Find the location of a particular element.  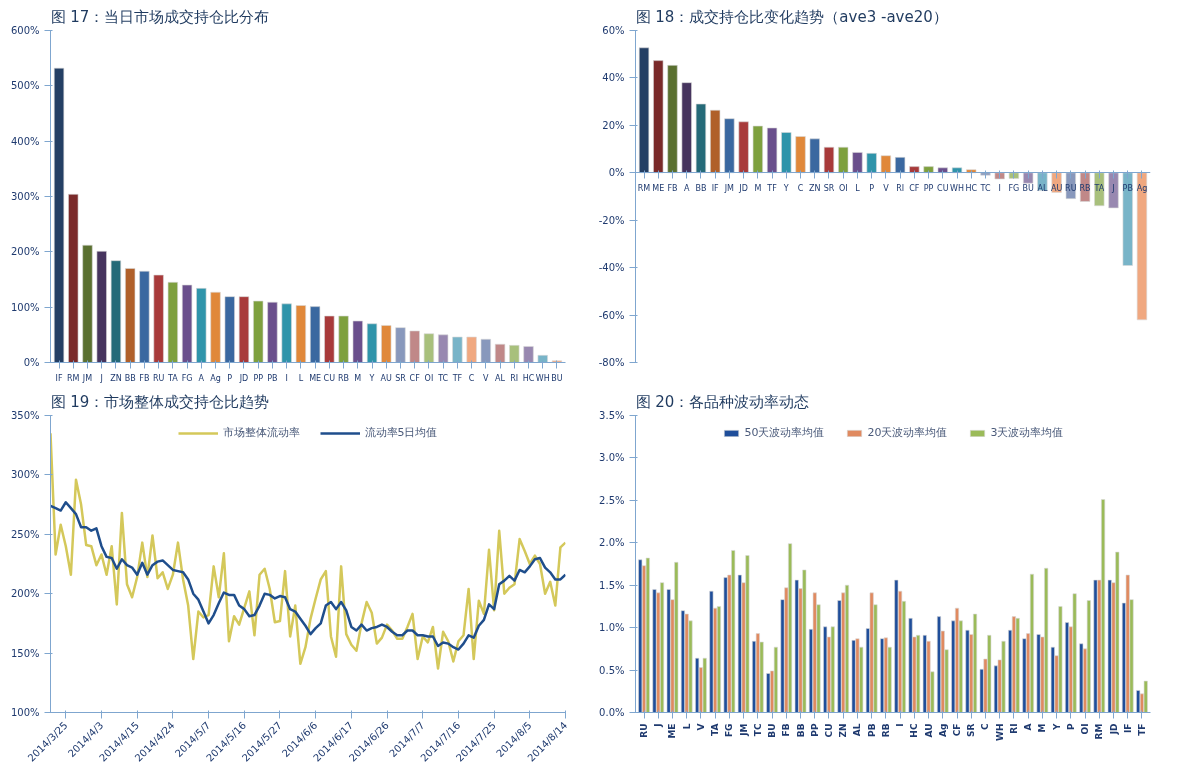

y-tick-label: 150% is located at coordinates (25, 653).